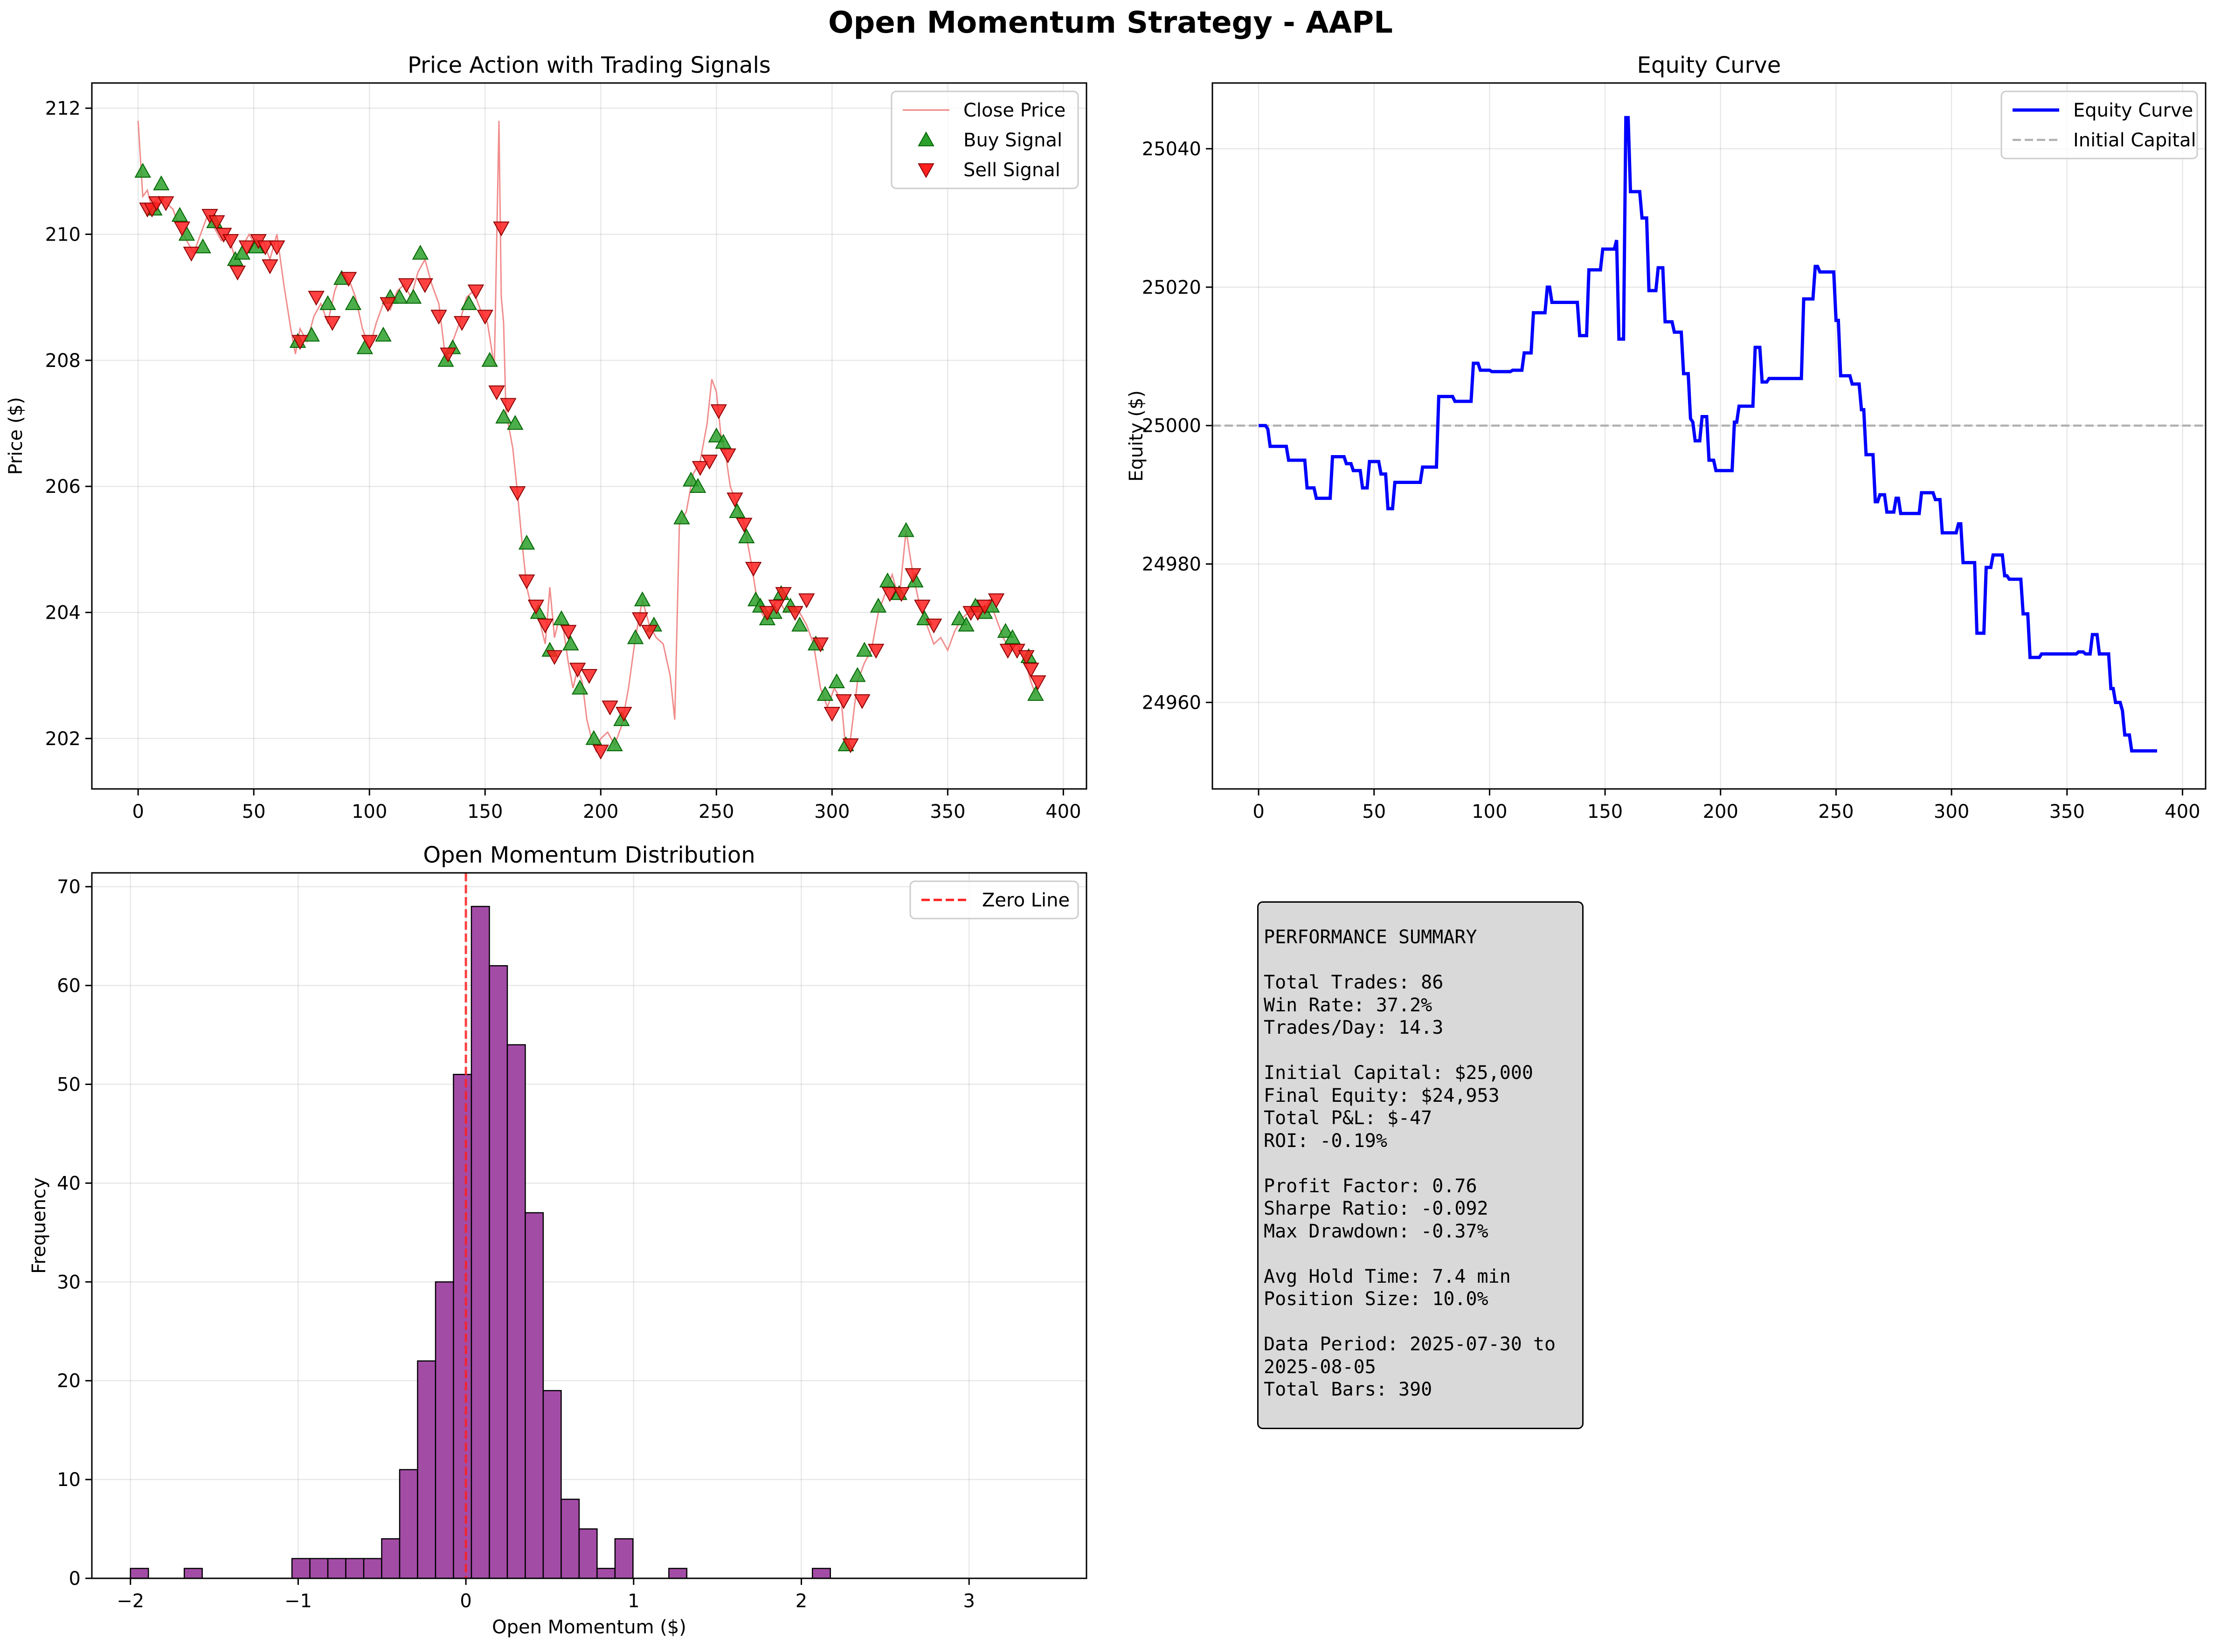  I want to click on x-tick-label: −2, so click(130, 1601).